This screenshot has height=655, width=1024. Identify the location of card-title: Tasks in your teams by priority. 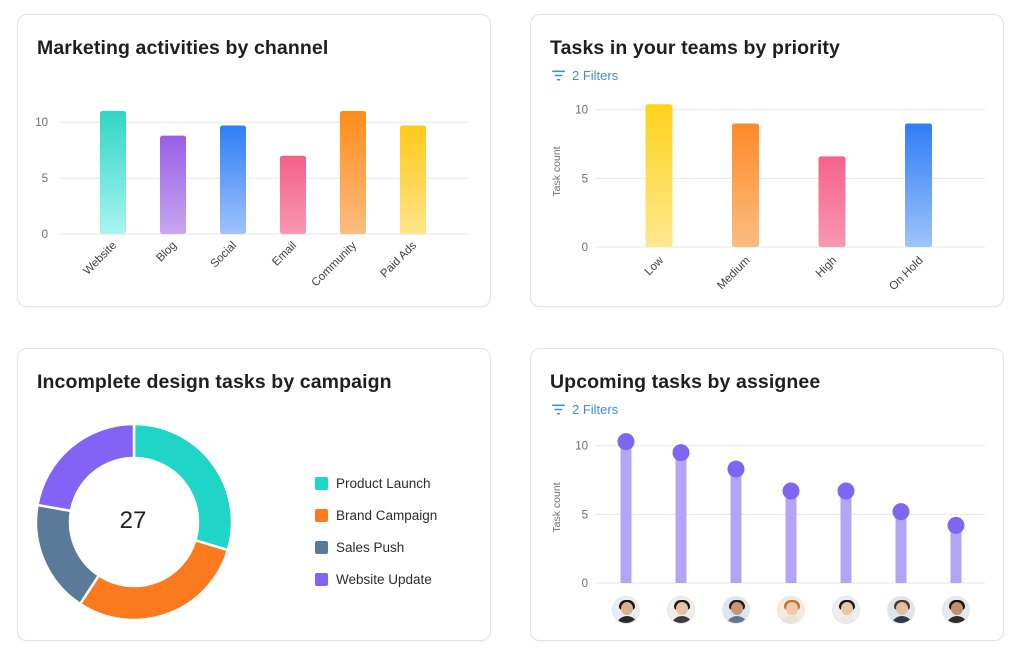
(695, 48).